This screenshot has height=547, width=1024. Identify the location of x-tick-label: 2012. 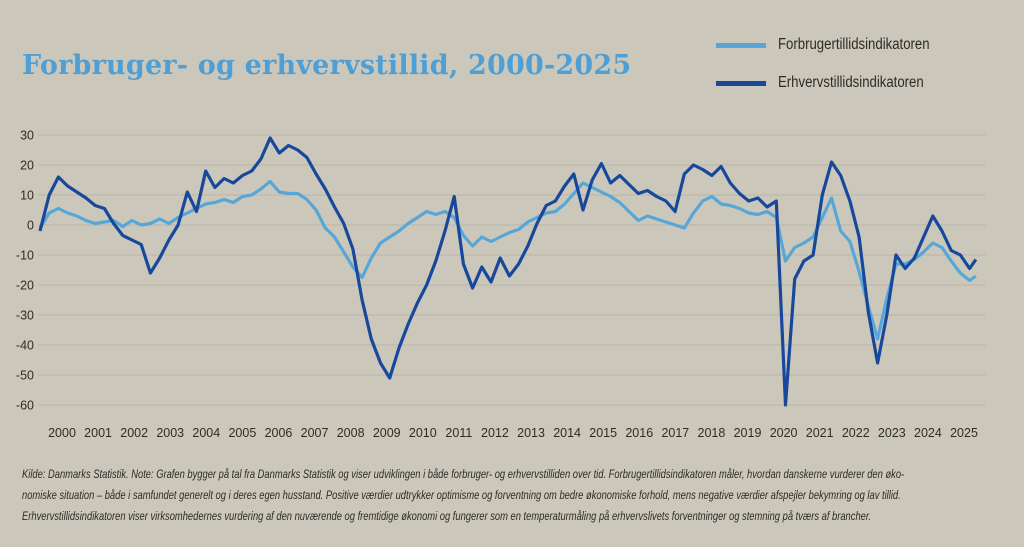
(495, 433).